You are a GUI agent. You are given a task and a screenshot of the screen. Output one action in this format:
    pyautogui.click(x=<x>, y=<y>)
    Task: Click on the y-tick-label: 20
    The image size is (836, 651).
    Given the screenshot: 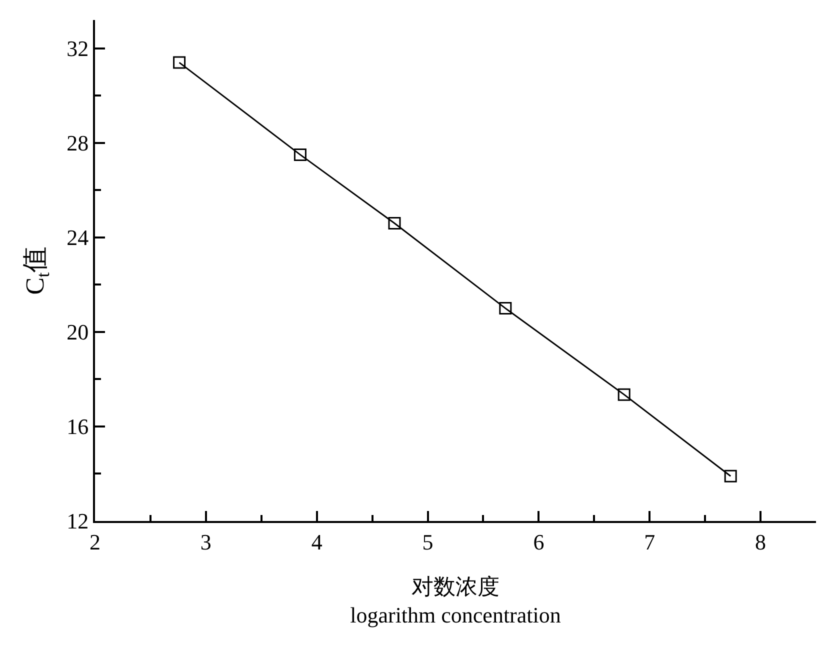 What is the action you would take?
    pyautogui.click(x=77, y=332)
    